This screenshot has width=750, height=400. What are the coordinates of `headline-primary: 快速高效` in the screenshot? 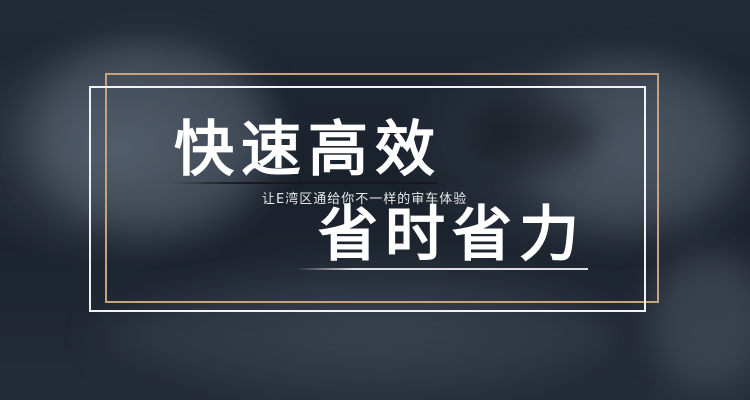 It's located at (308, 150).